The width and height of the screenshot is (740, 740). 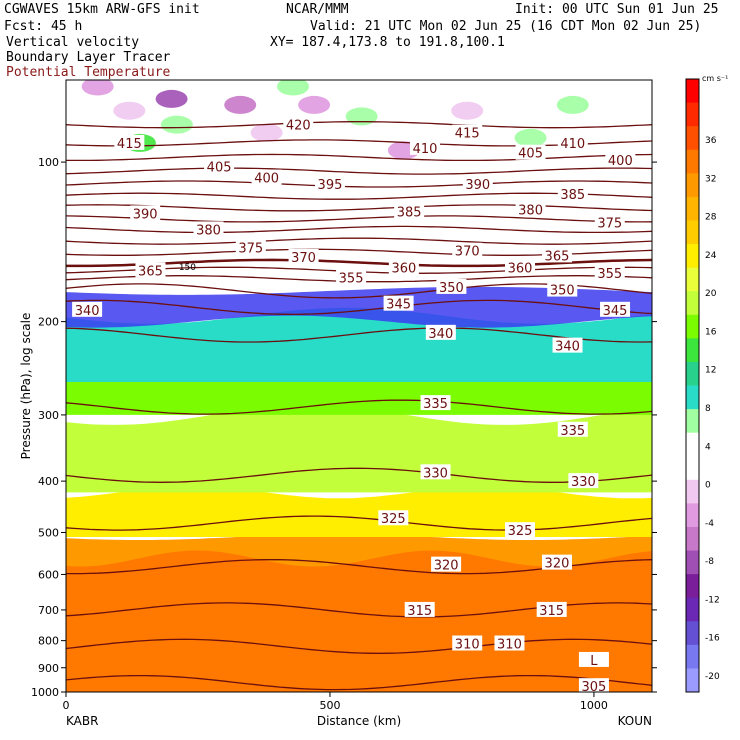 I want to click on contour-label-13: 385, so click(x=572, y=195).